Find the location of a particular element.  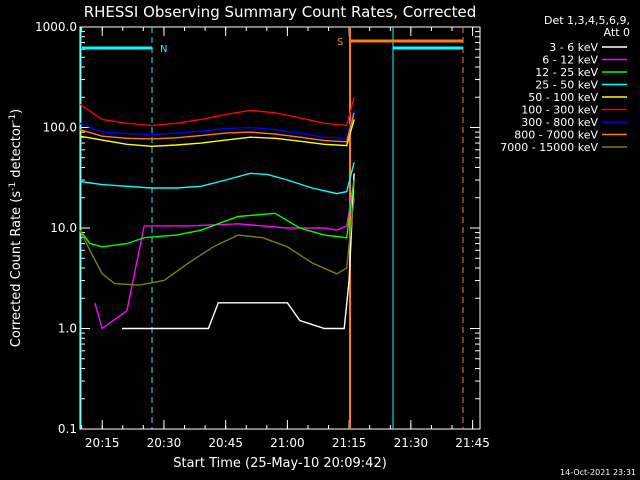

y-tick-label: 1000.0 is located at coordinates (56, 27).